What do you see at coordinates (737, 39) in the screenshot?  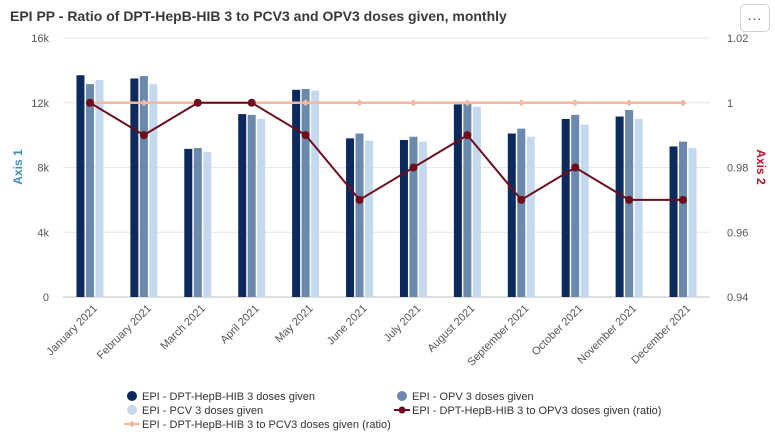 I see `axis2-tick-label: 1.02` at bounding box center [737, 39].